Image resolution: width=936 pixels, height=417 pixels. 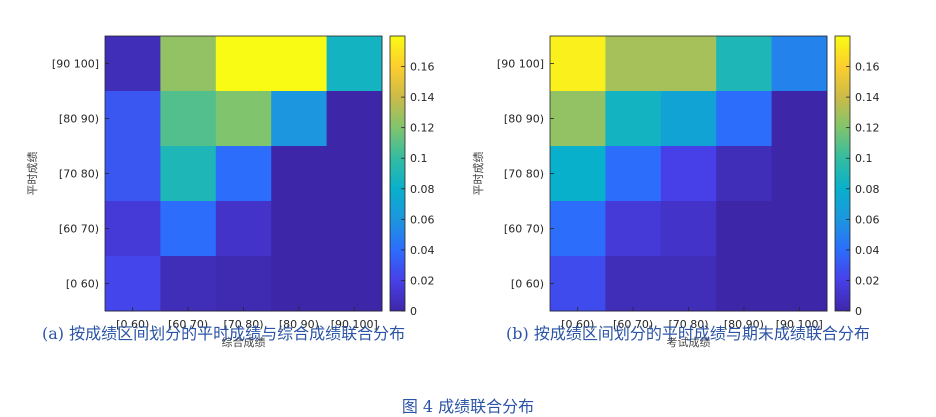 I want to click on caption-b: (b) 按成绩区间划分的平时成绩与期末成绩联合分布, so click(x=688, y=333).